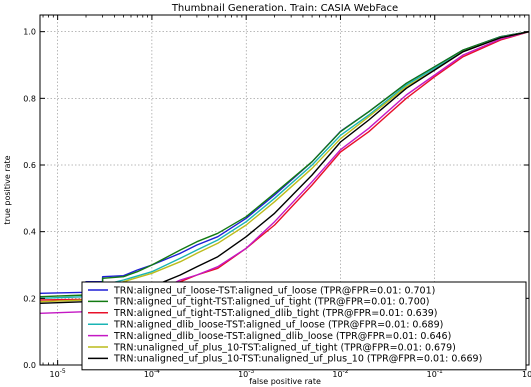 The image size is (531, 387). I want to click on x-tick-label: 10⁻⁵, so click(58, 373).